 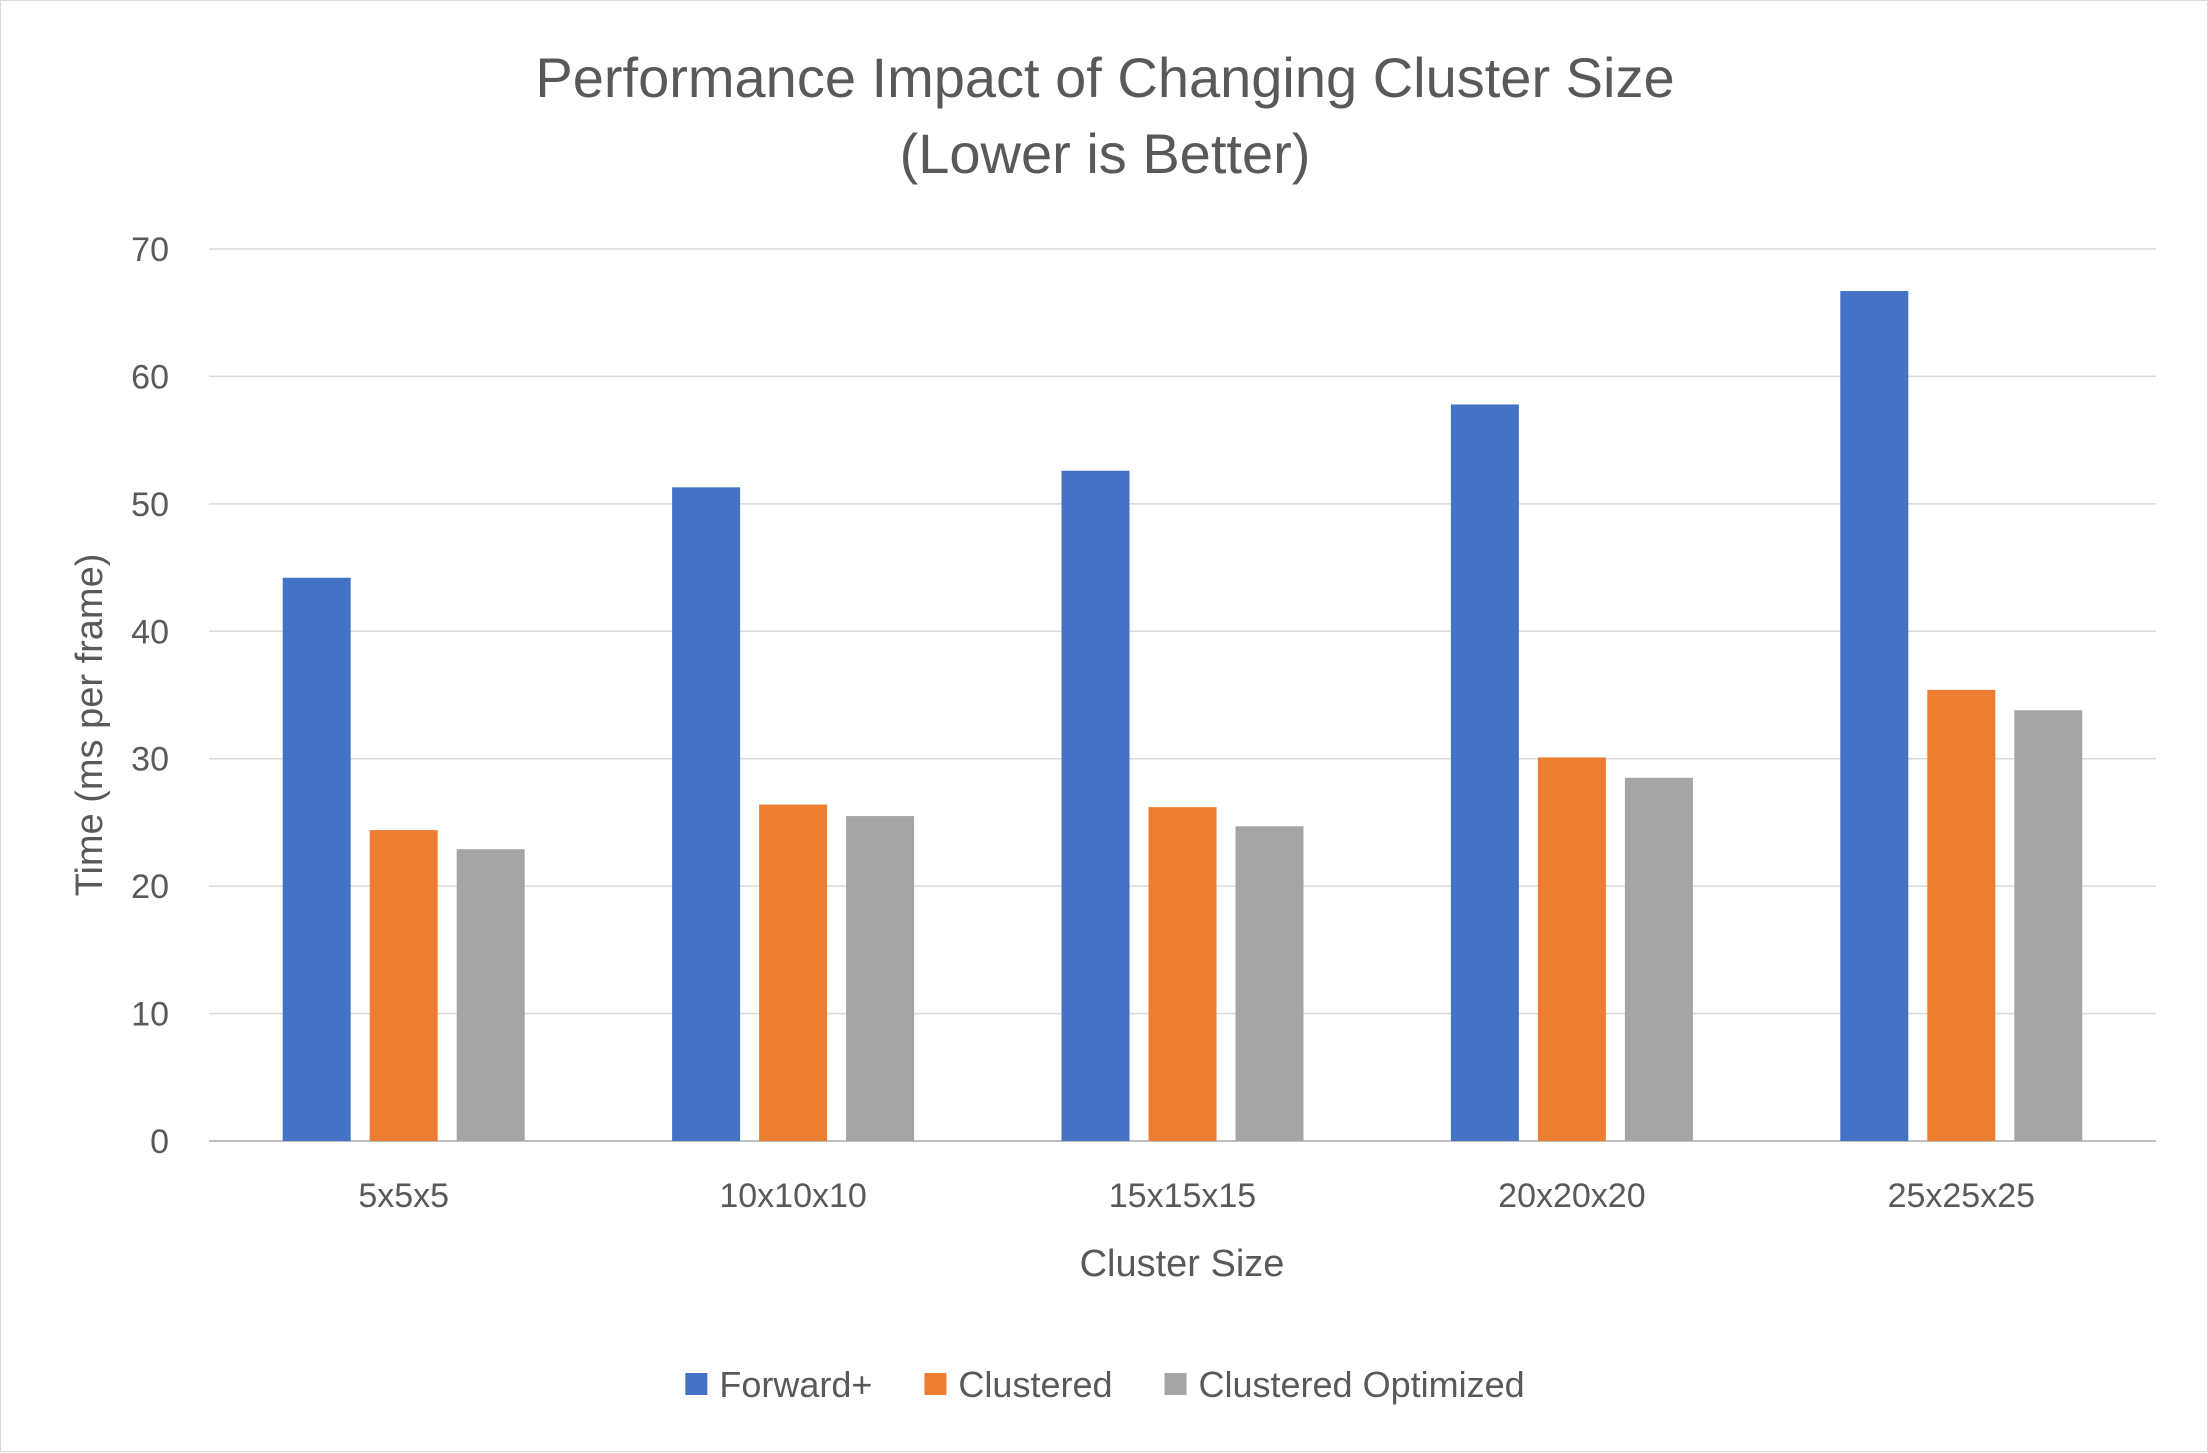 What do you see at coordinates (1182, 1264) in the screenshot?
I see `x-axis-title: Cluster Size` at bounding box center [1182, 1264].